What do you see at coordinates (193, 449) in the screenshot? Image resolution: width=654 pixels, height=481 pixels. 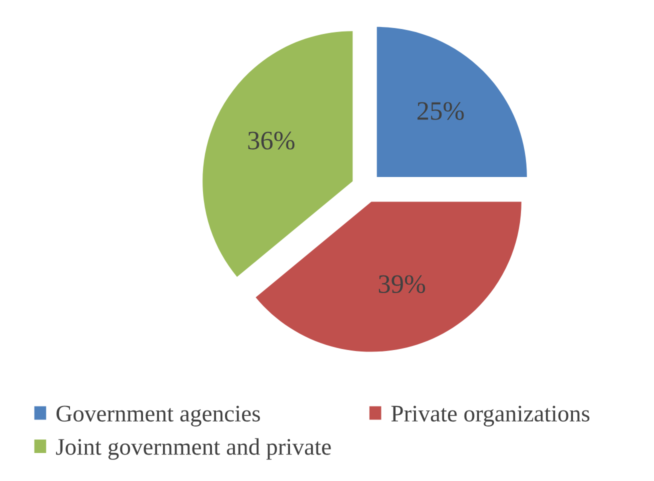 I see `legend-label: Joint government and private` at bounding box center [193, 449].